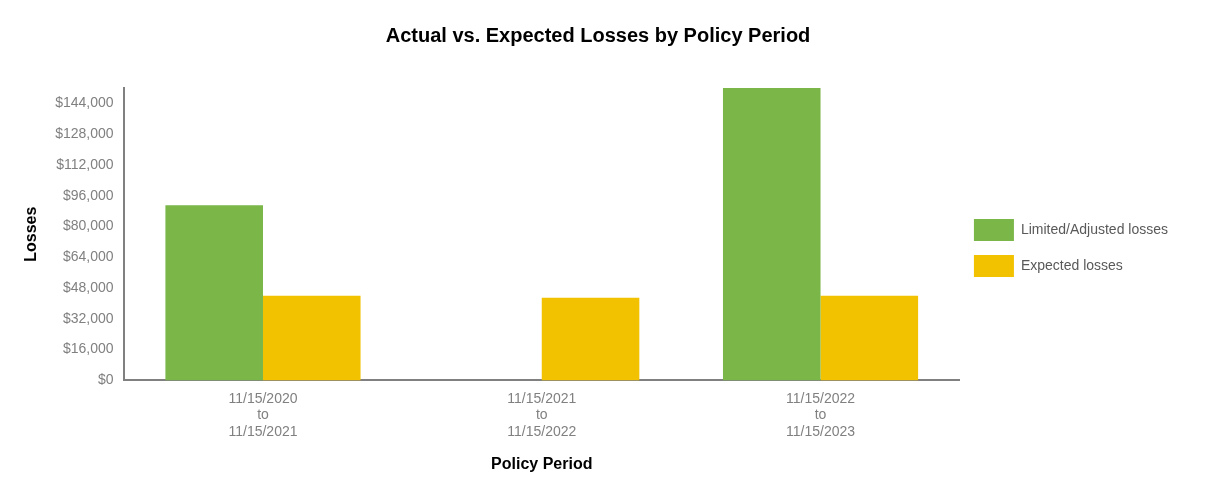  What do you see at coordinates (88, 225) in the screenshot?
I see `y-tick-label: $80,000` at bounding box center [88, 225].